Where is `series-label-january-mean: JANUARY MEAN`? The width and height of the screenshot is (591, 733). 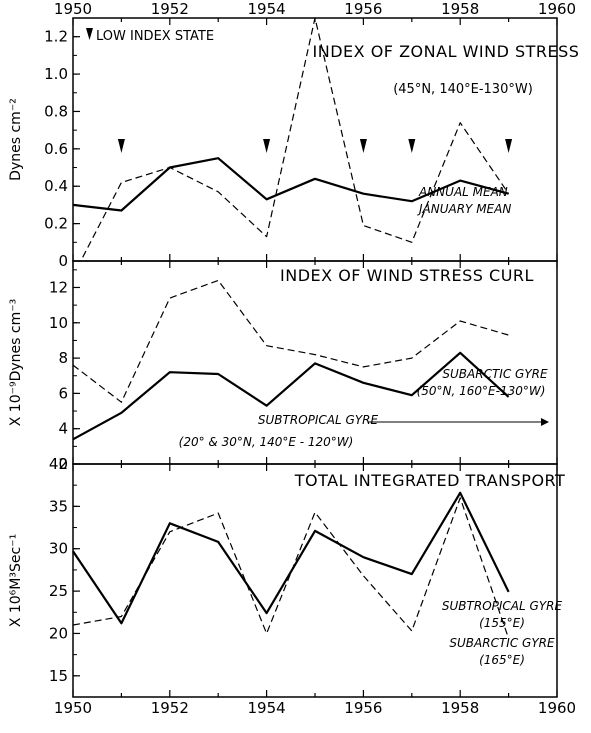 series-label-january-mean: JANUARY MEAN is located at coordinates (464, 209).